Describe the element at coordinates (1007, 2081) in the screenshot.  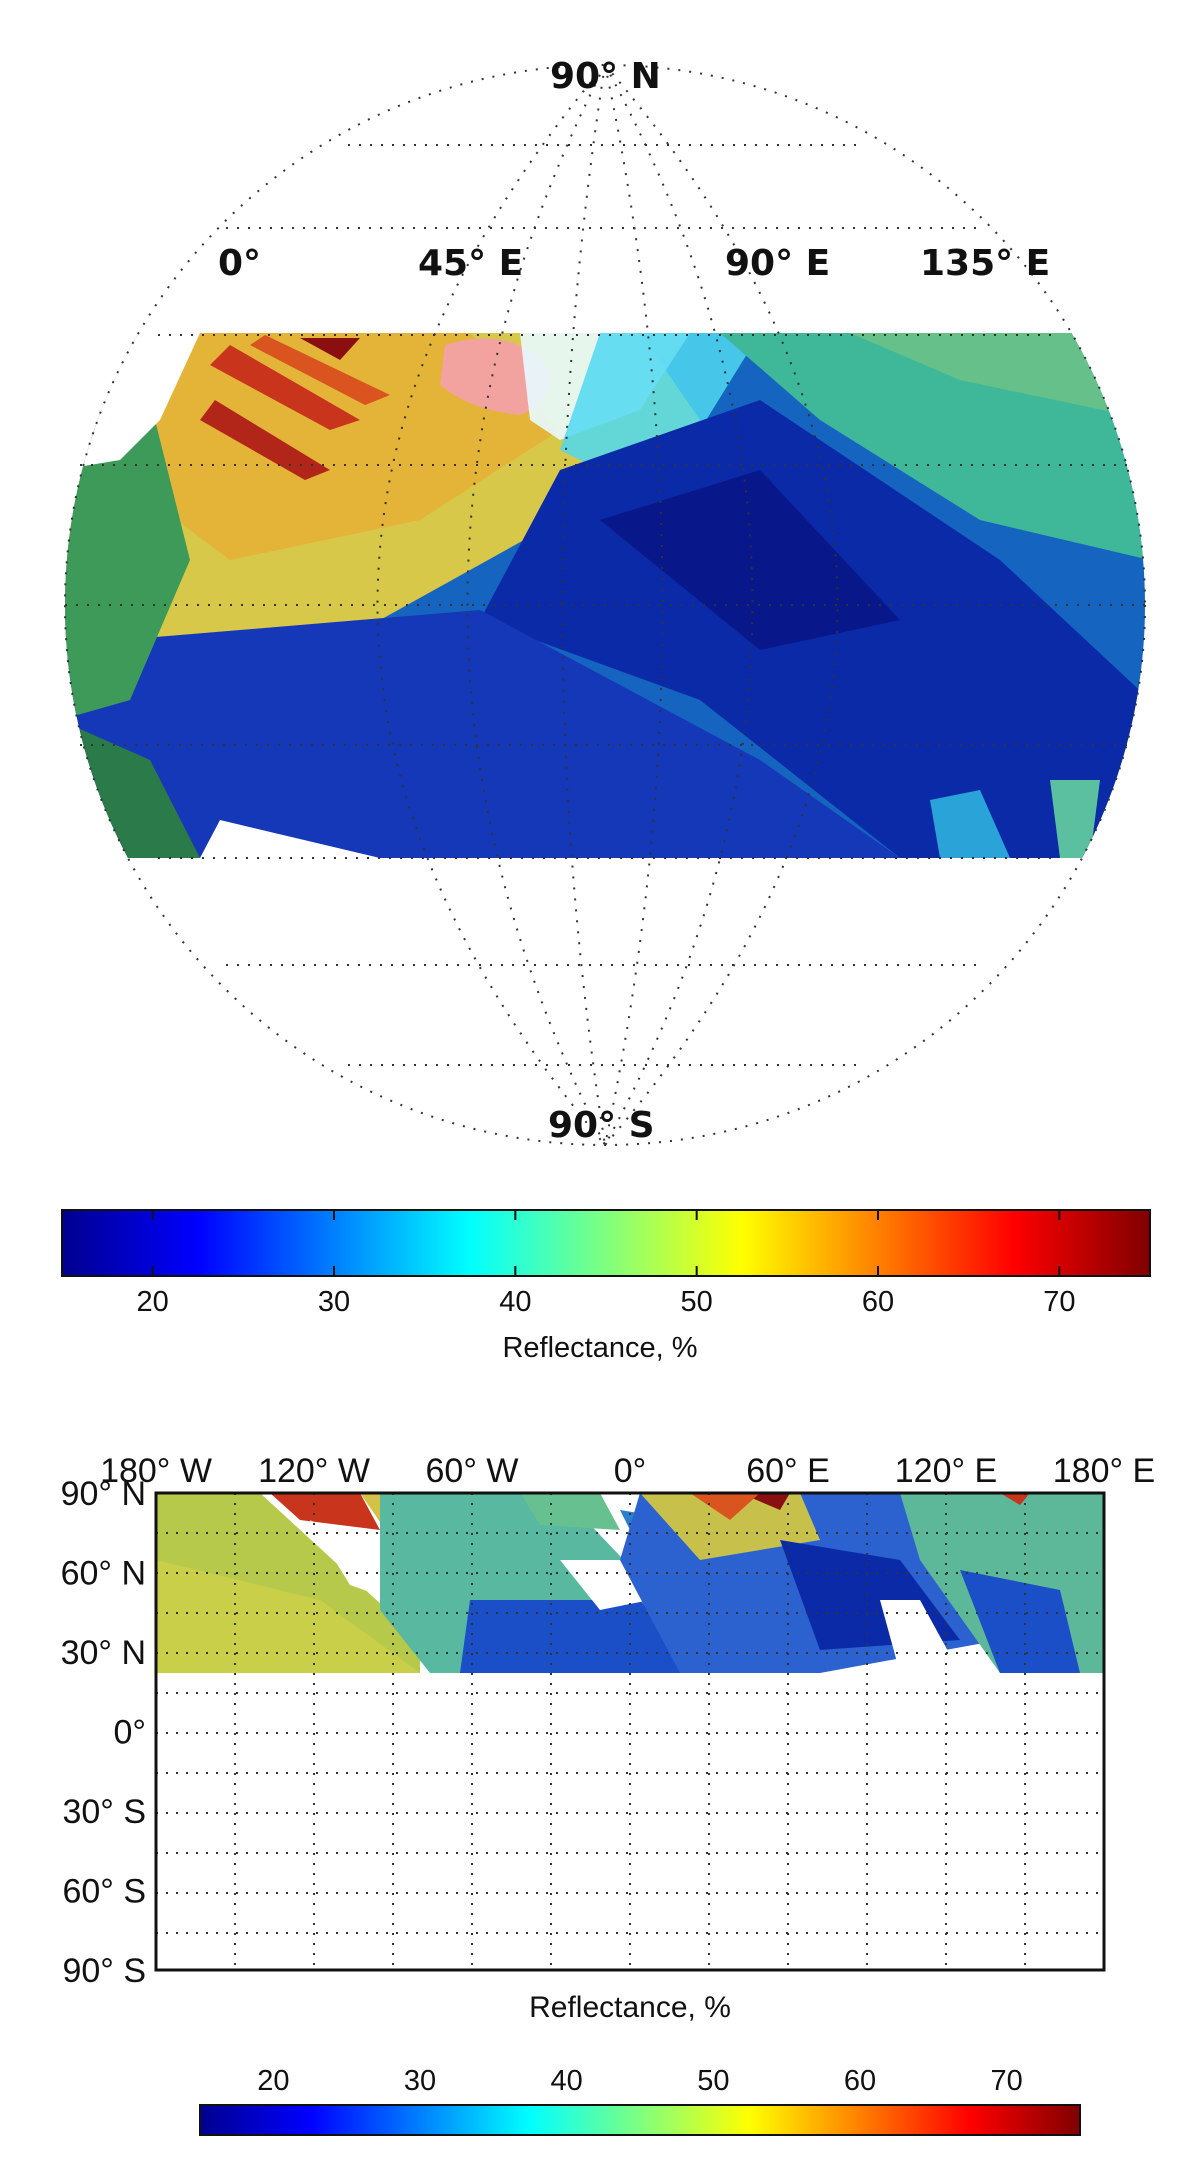
I see `colorbar-bottom-tick-label: 70` at that location.